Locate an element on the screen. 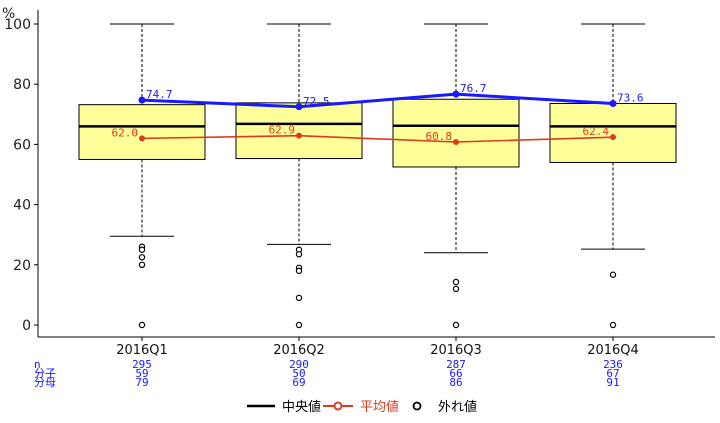  legend-outlier-marker is located at coordinates (417, 406).